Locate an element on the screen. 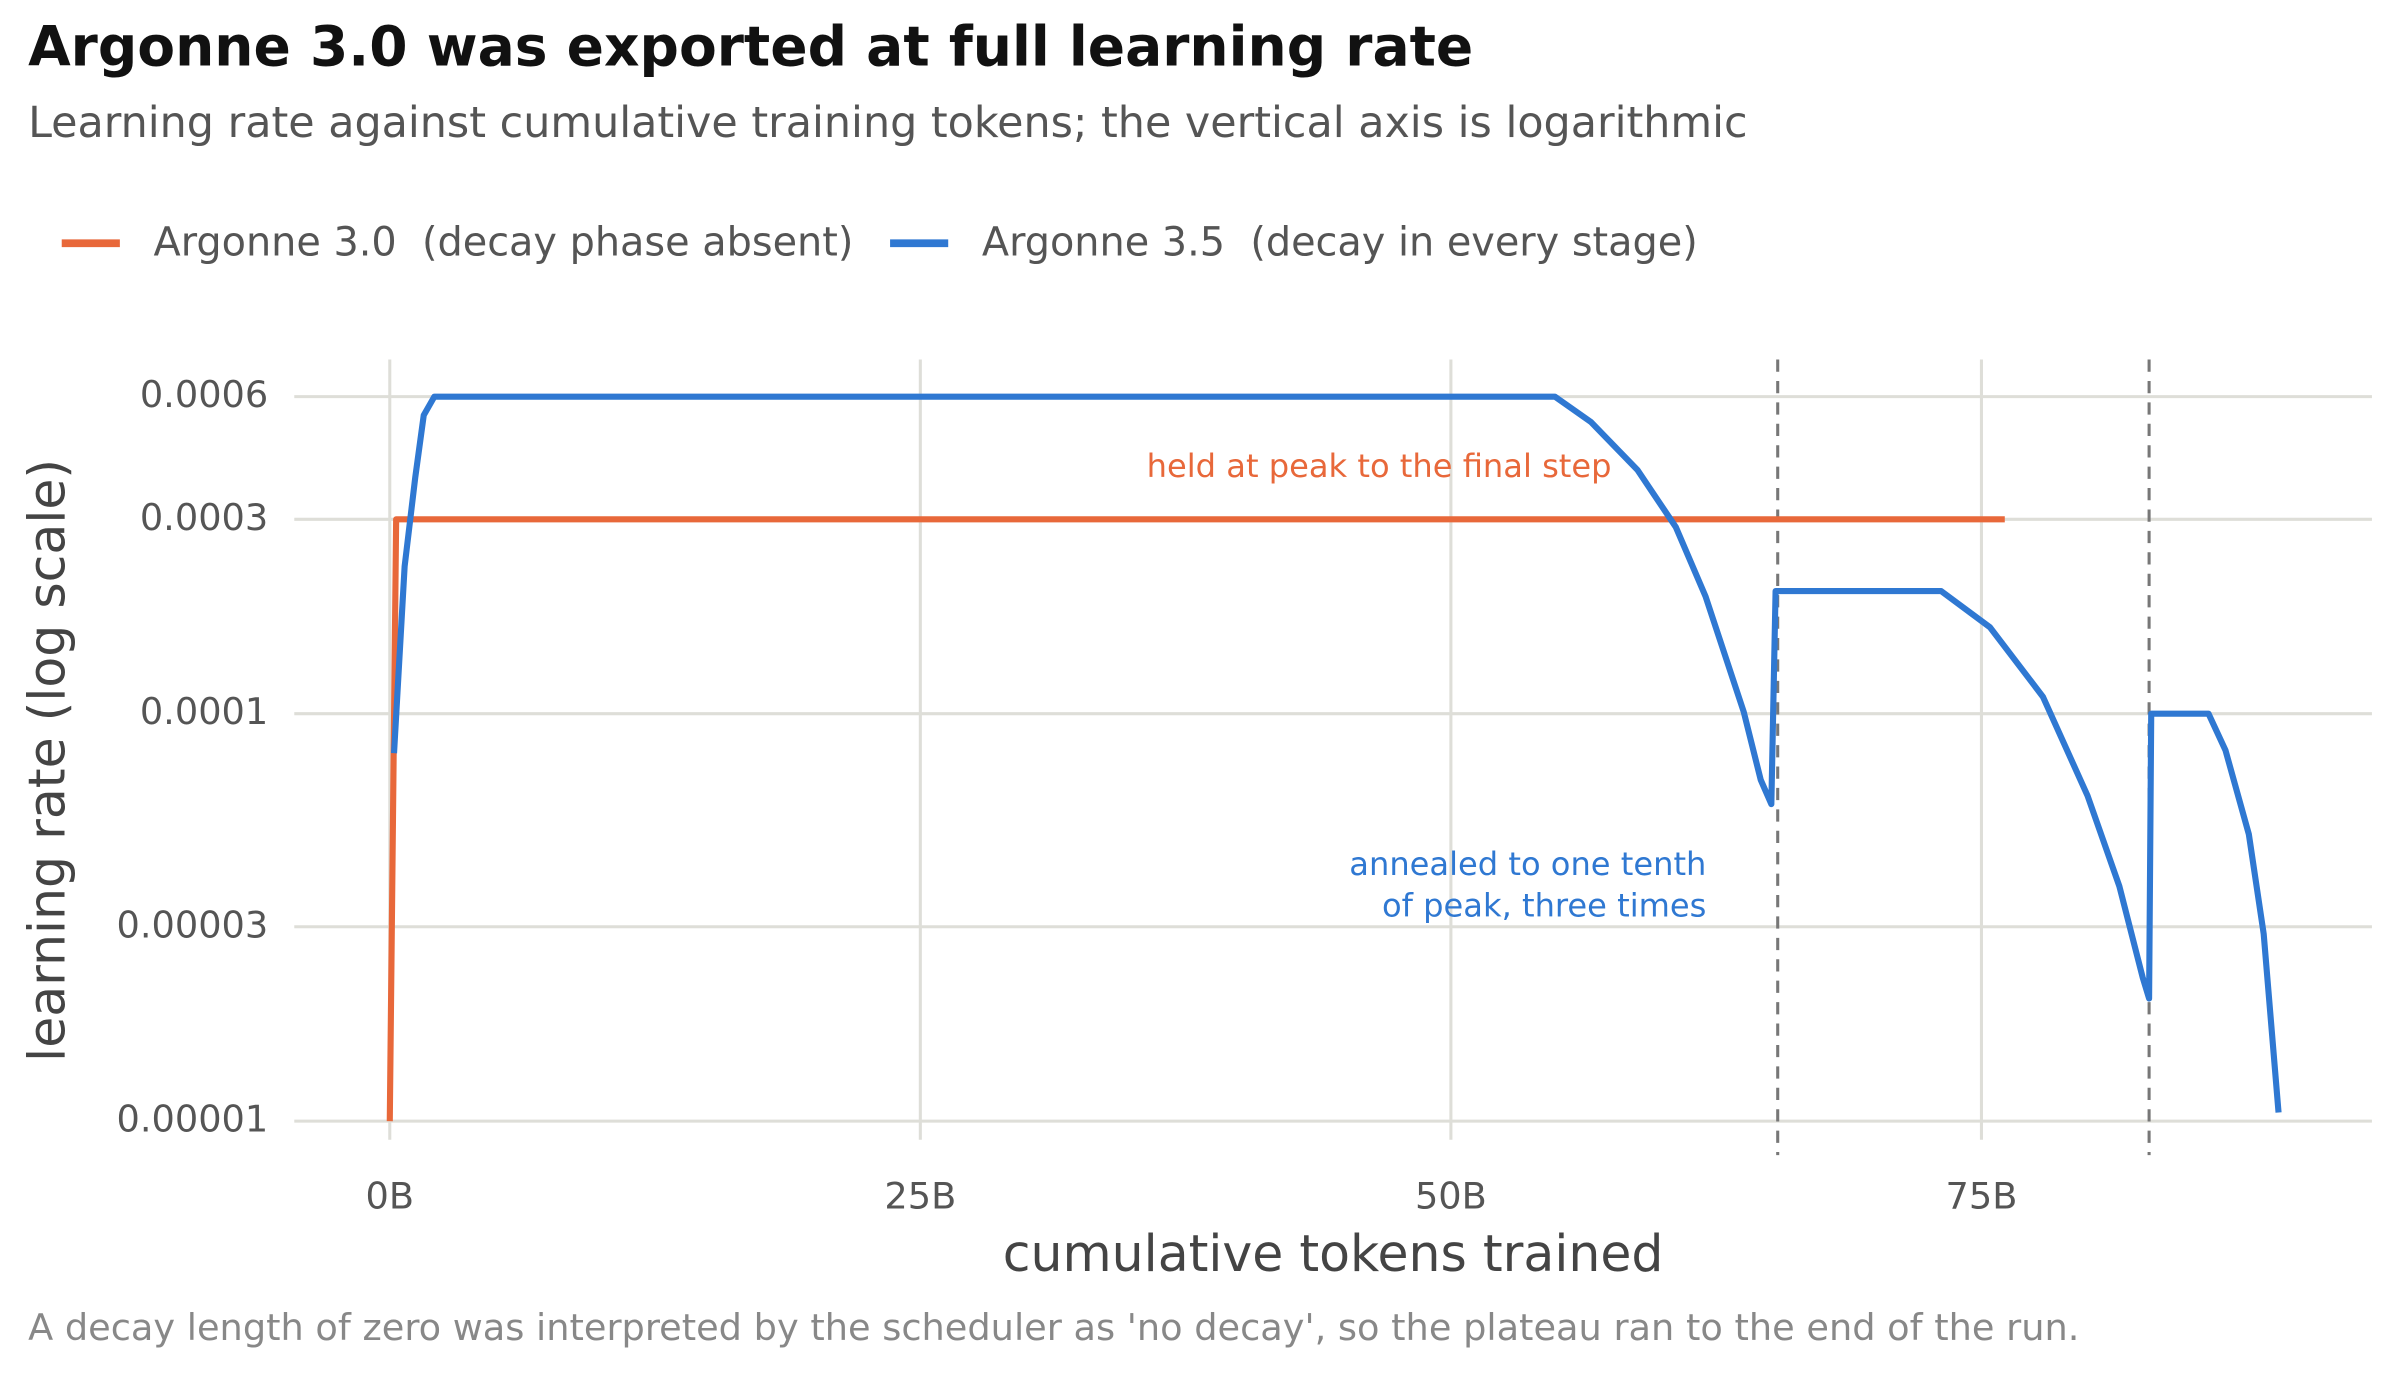 The width and height of the screenshot is (2400, 1380). x-tick-label: 25B is located at coordinates (920, 1195).